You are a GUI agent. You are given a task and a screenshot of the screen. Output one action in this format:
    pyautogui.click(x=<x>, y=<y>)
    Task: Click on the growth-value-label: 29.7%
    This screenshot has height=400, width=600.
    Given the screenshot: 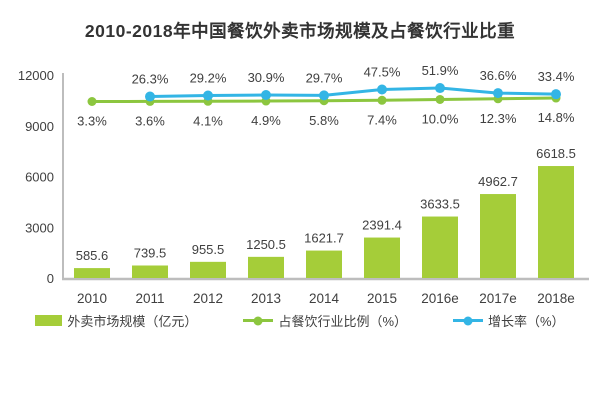 What is the action you would take?
    pyautogui.click(x=324, y=77)
    